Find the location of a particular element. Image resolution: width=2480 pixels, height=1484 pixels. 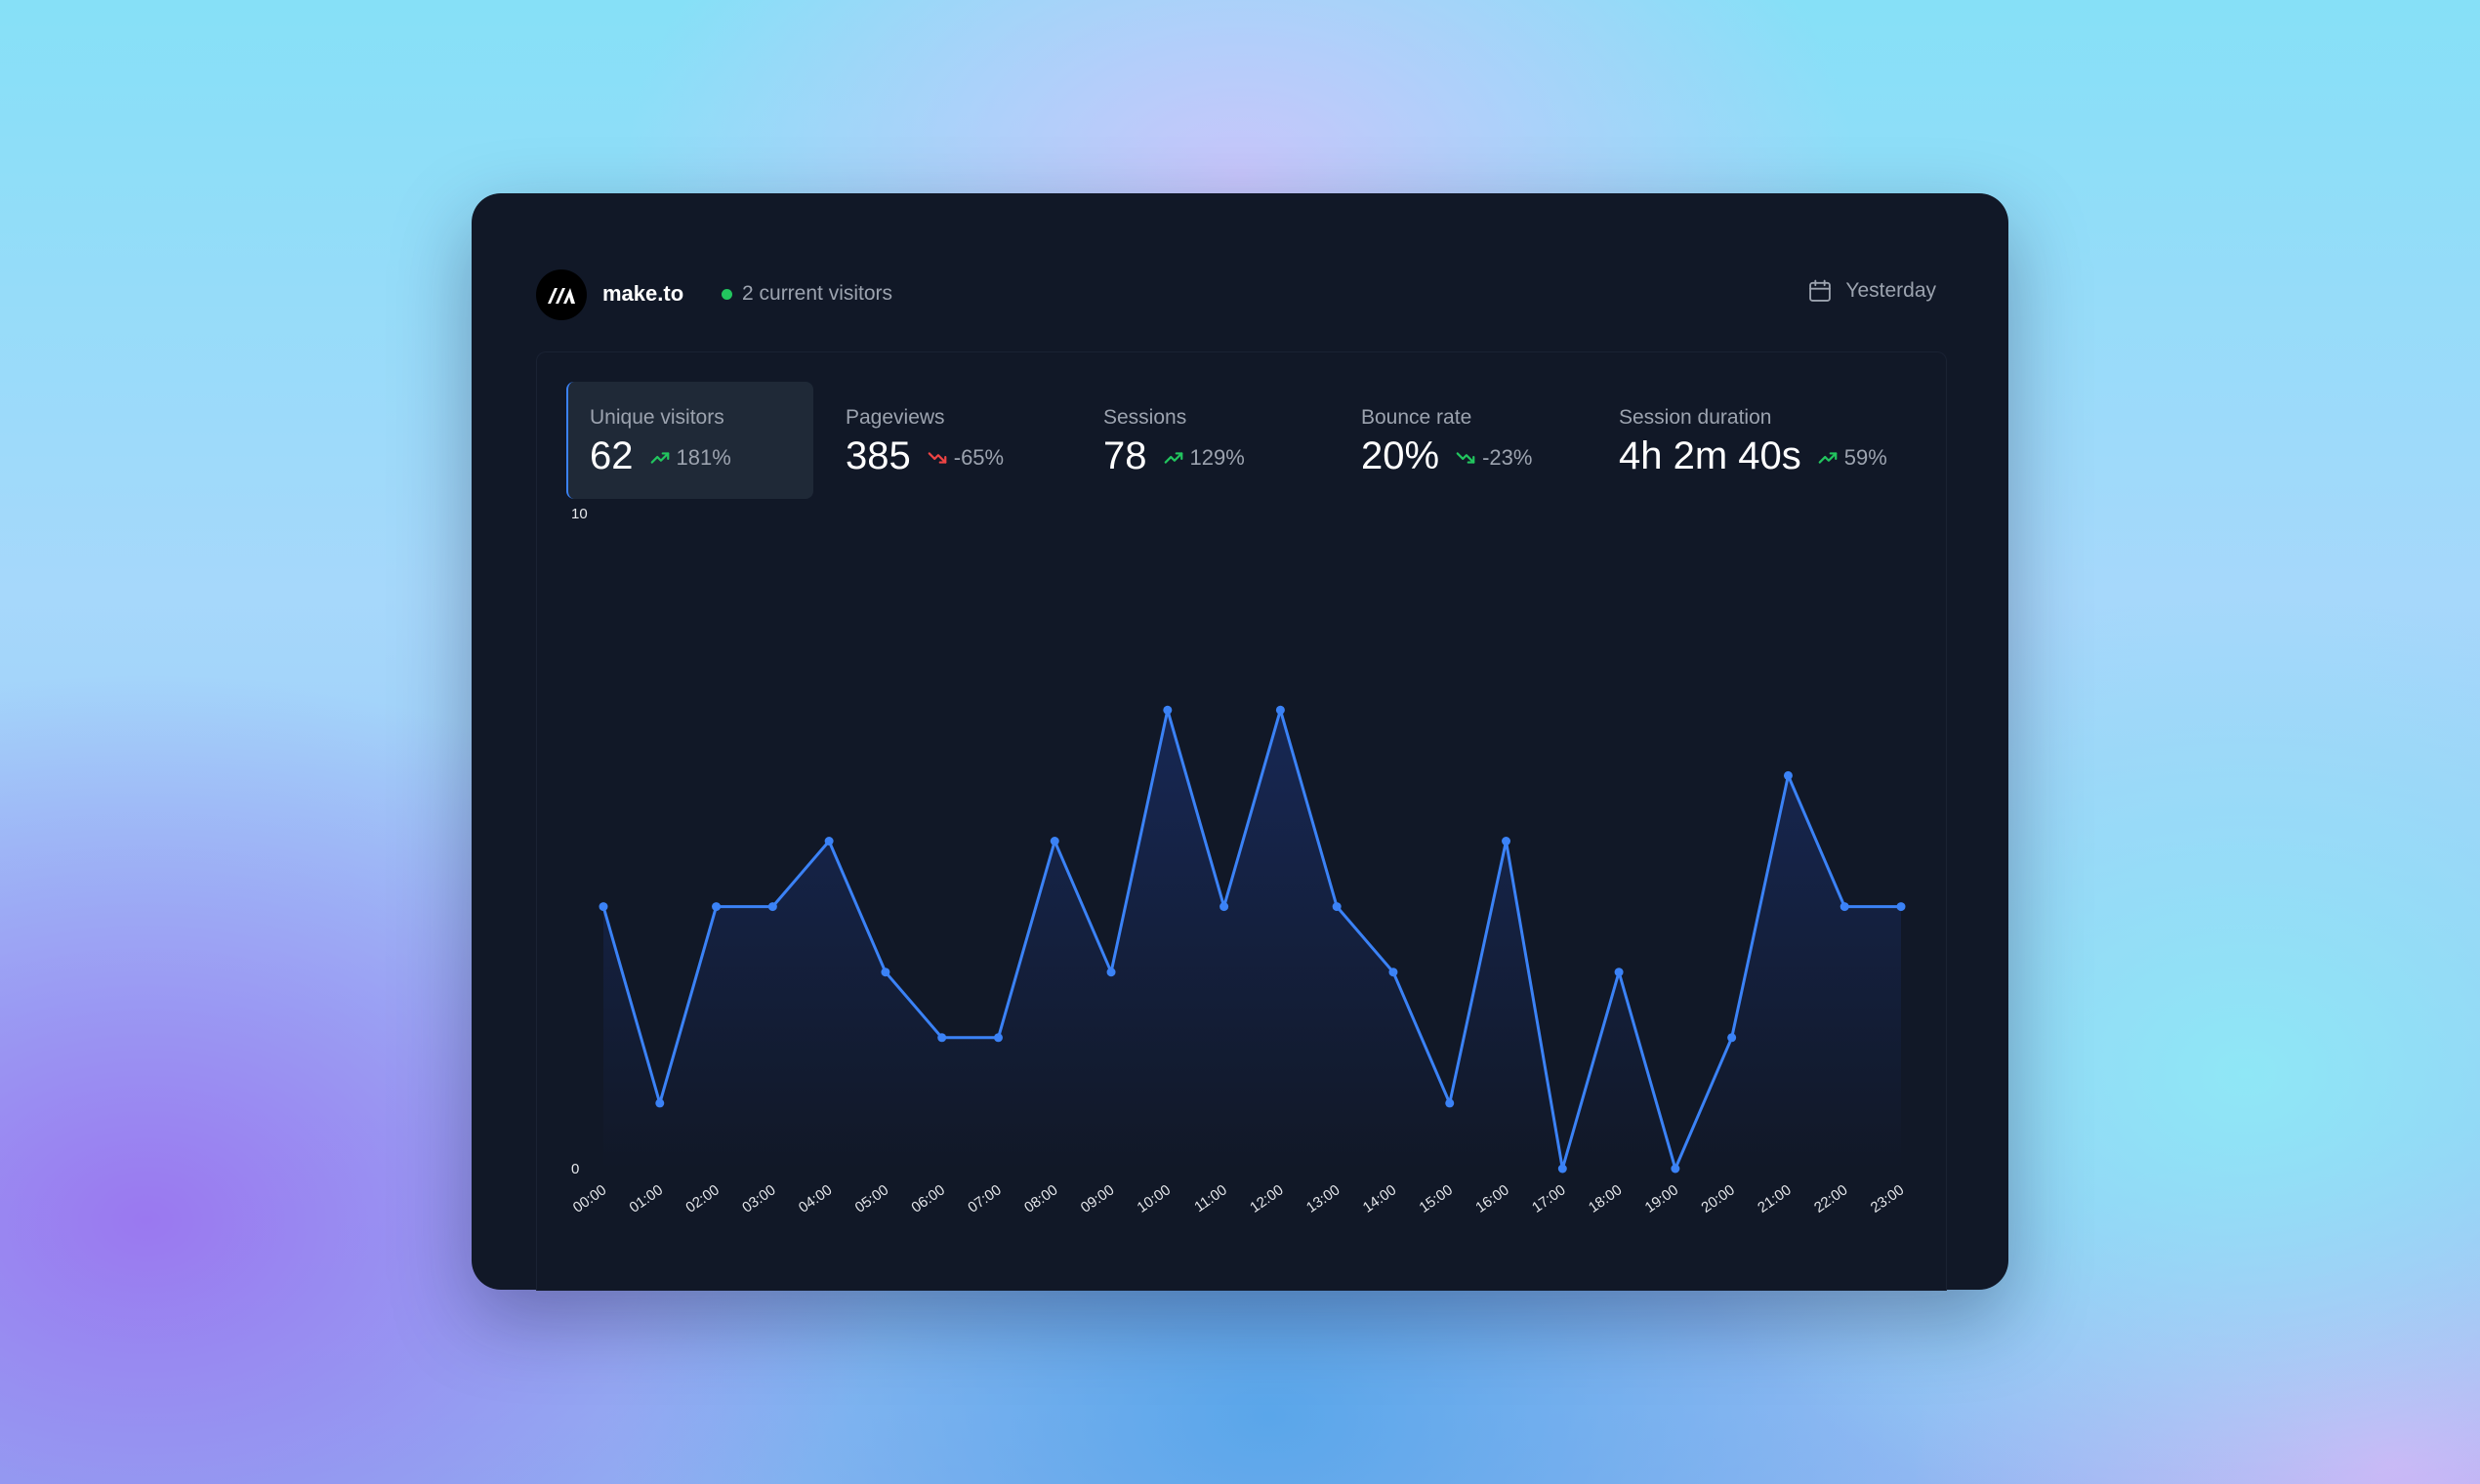

x-tick-label: 13:00 is located at coordinates (1323, 1198).